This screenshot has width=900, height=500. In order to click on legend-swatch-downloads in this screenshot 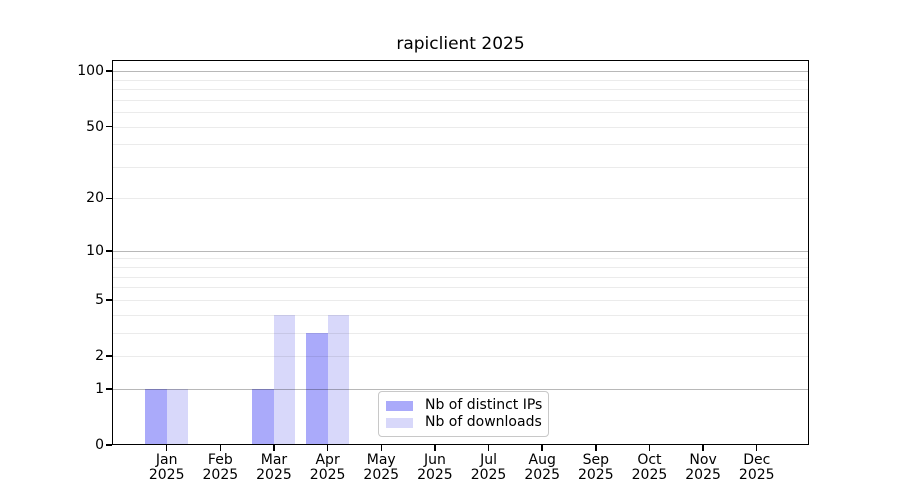, I will do `click(399, 422)`.